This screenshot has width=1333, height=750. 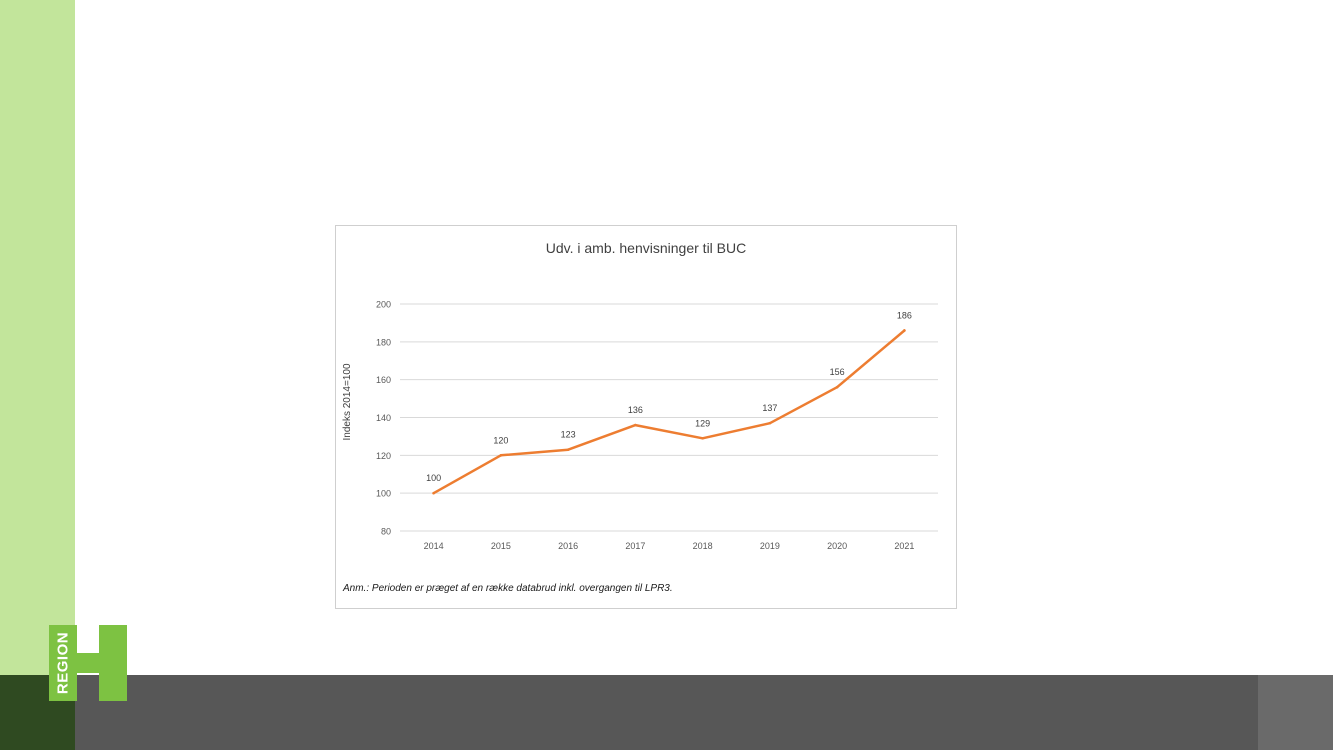 I want to click on footer-bar, so click(x=666, y=712).